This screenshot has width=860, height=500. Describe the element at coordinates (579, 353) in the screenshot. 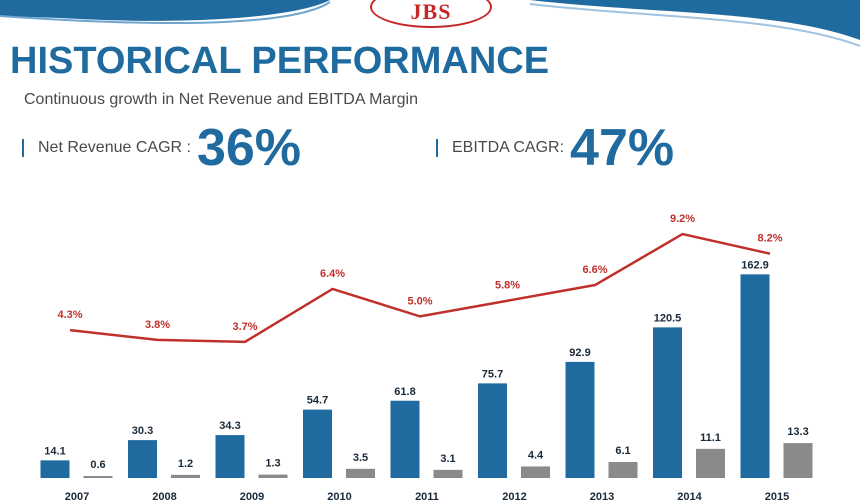

I see `revenue-data-label: 92.9` at that location.